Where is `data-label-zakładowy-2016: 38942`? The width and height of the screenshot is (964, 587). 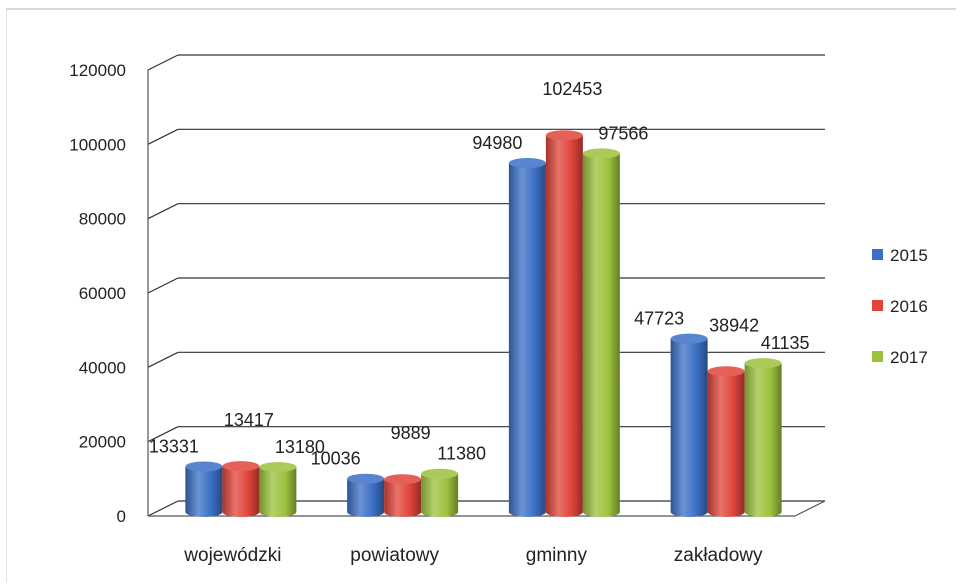
data-label-zakładowy-2016: 38942 is located at coordinates (734, 325).